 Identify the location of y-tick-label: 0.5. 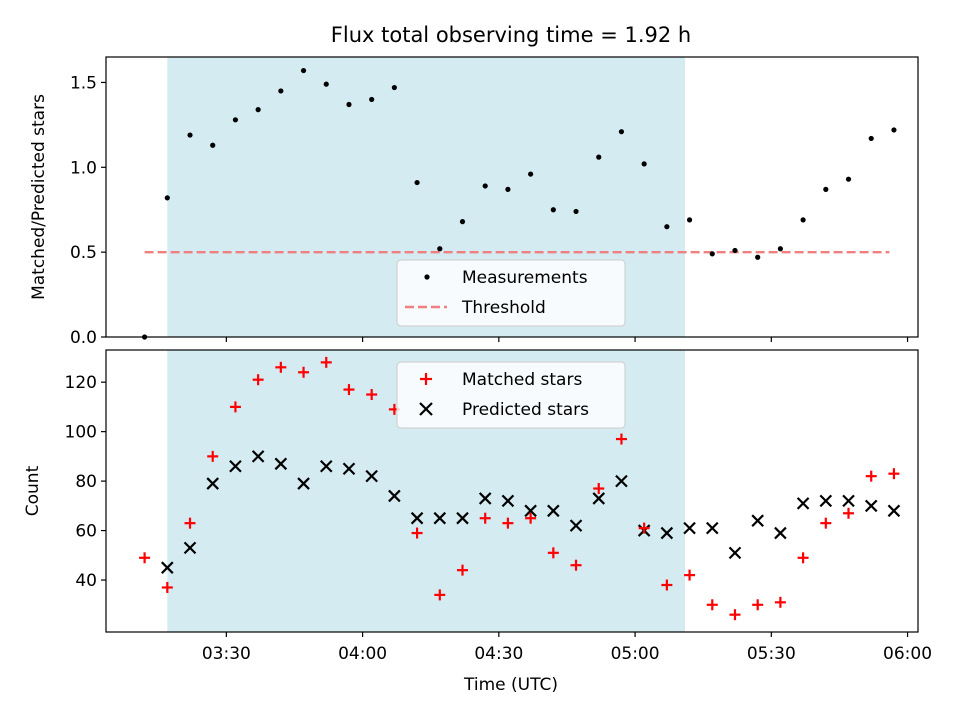
(83, 253).